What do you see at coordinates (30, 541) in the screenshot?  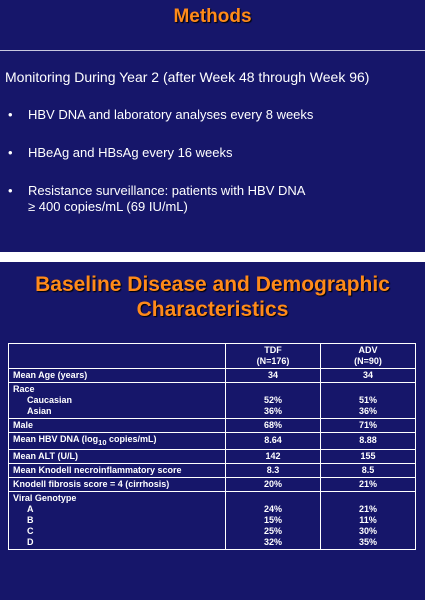 I see `label-line: D` at bounding box center [30, 541].